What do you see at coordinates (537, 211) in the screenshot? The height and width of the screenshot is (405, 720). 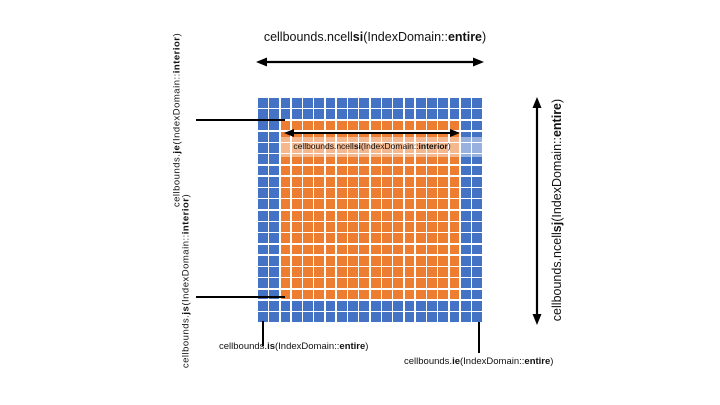 I see `ncellsj-entire-extent-arrow` at bounding box center [537, 211].